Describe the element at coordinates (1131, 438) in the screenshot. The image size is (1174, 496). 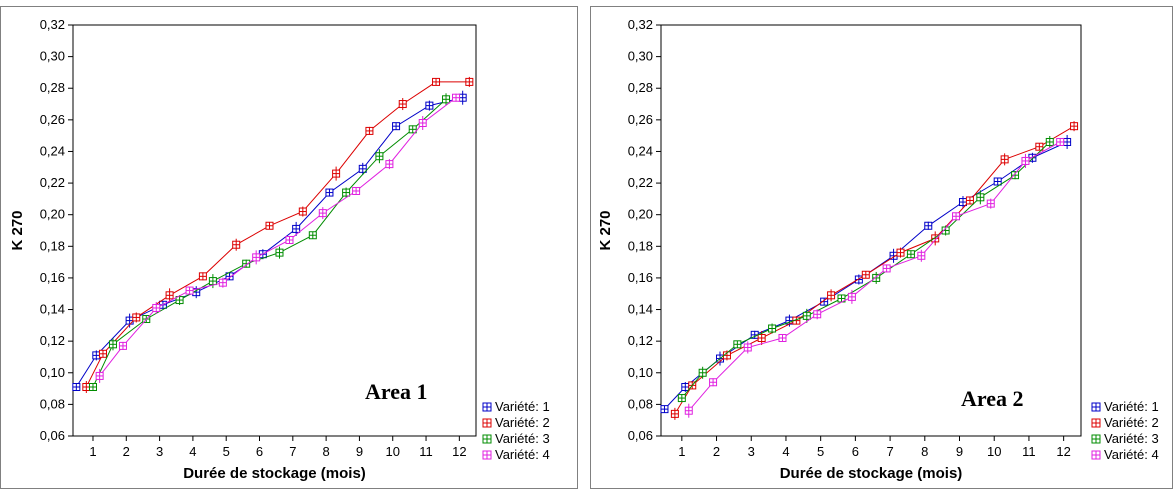
I see `legend-label: Variété: 3` at that location.